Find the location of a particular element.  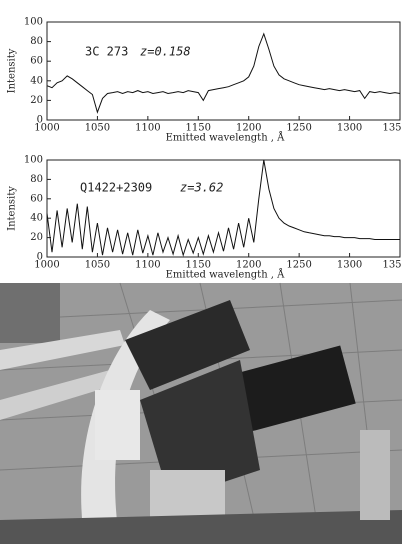

annotation: z=3.62 is located at coordinates (201, 188).